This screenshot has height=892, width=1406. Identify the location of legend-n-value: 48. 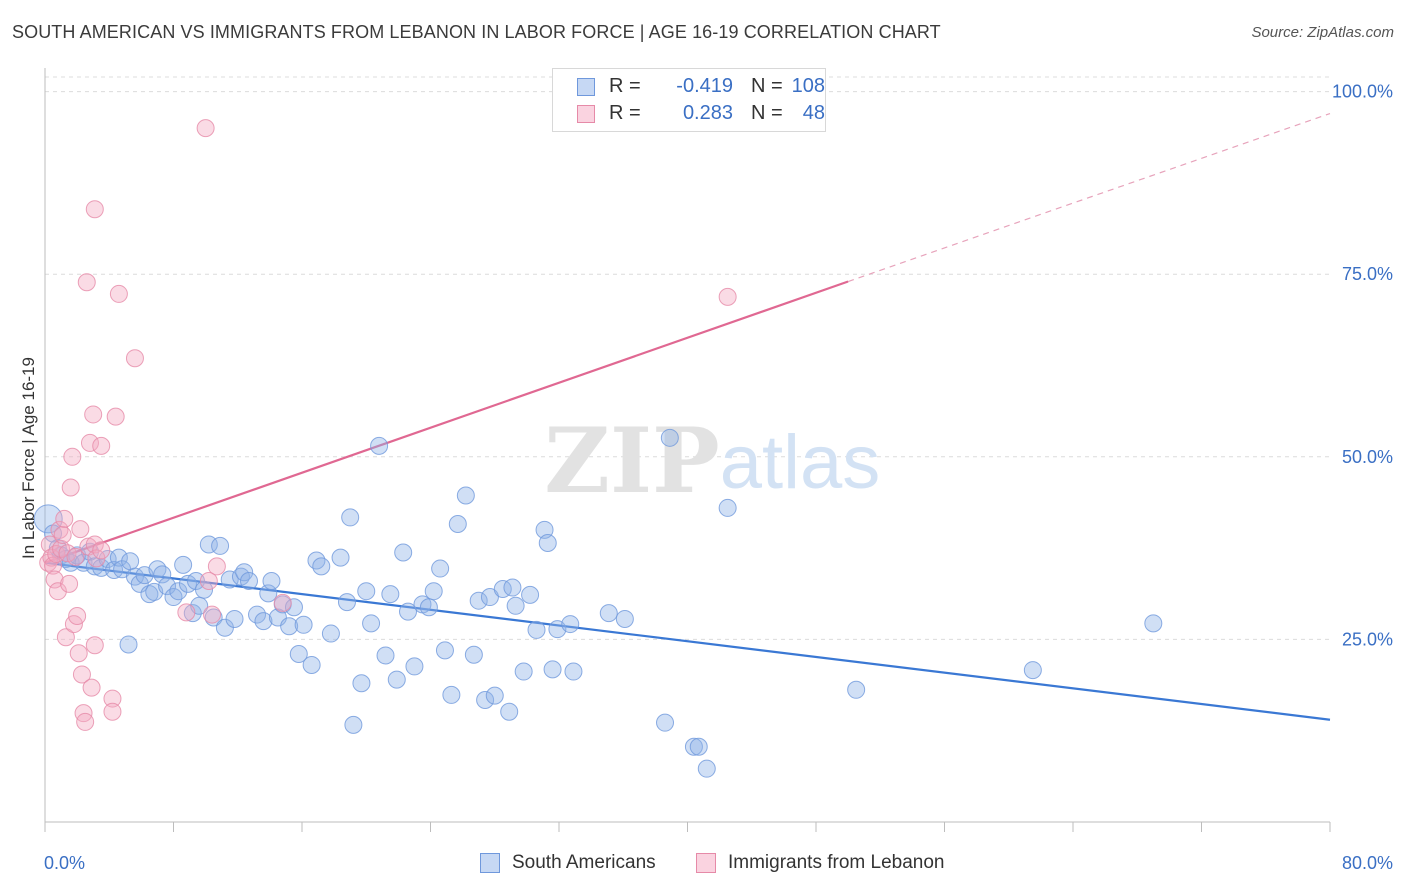
(813, 113).